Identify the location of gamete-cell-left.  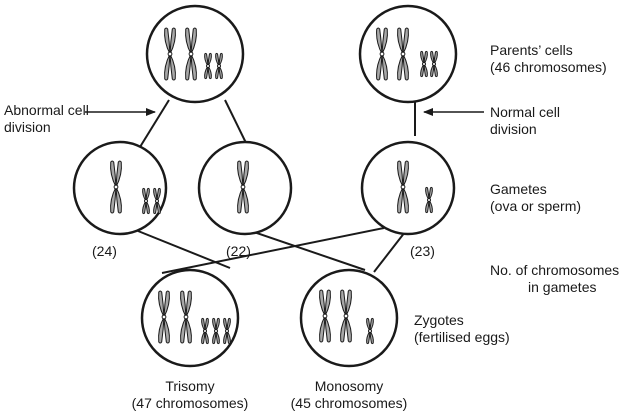
(120, 188).